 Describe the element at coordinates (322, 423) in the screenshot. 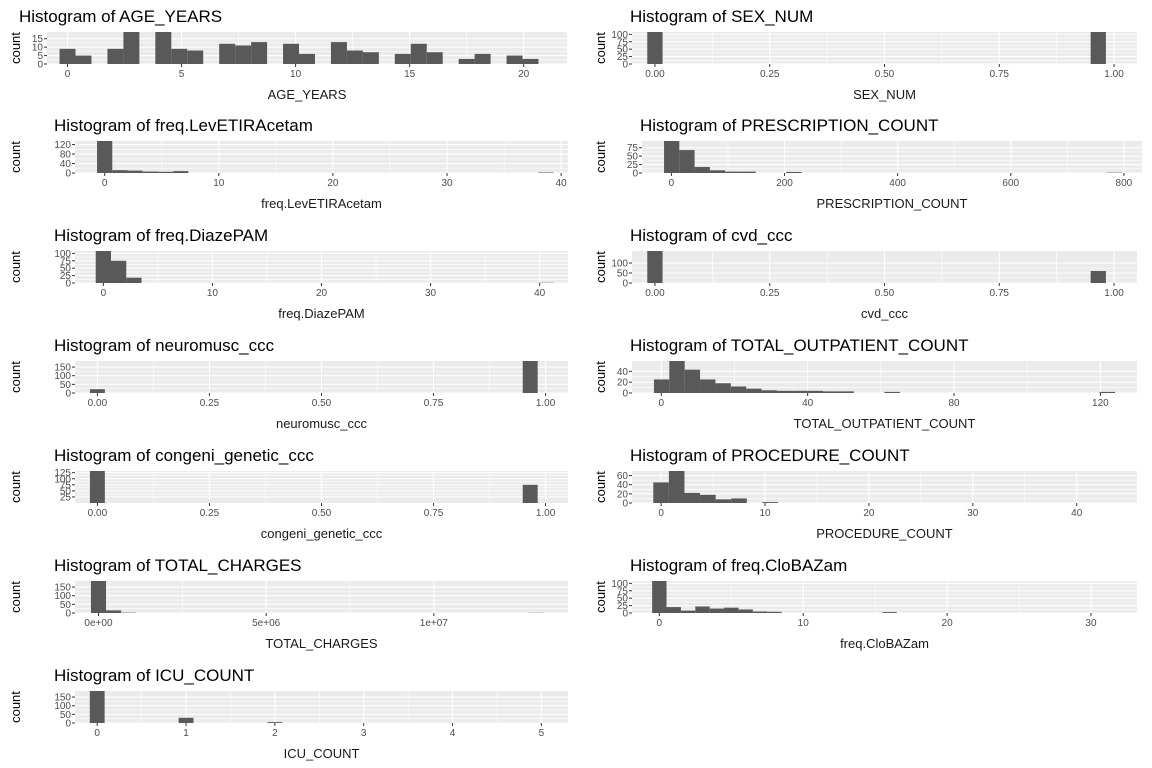

I see `x-axis-label: neuromusc_ccc` at that location.